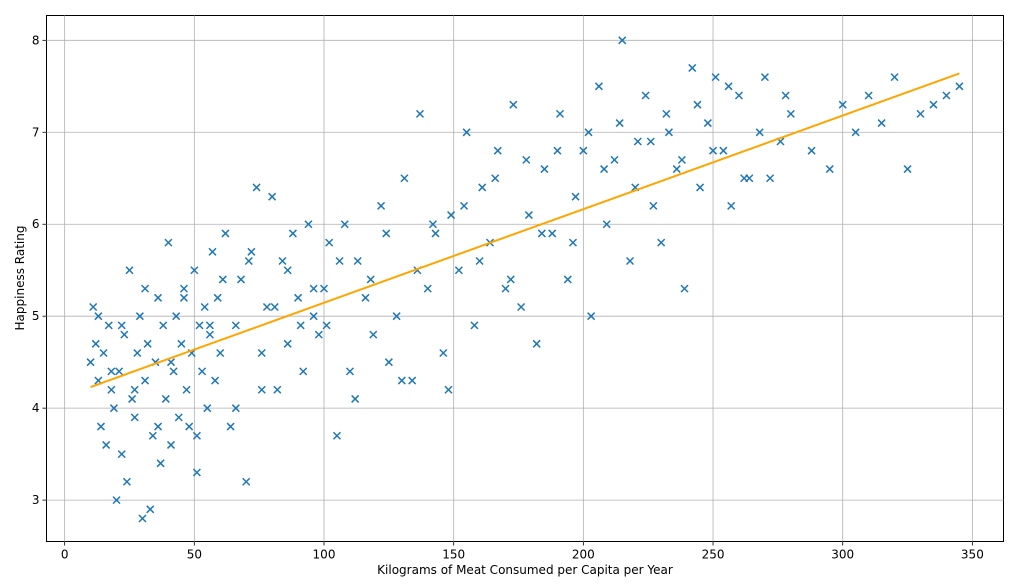  I want to click on y-tick-label: 7, so click(36, 132).